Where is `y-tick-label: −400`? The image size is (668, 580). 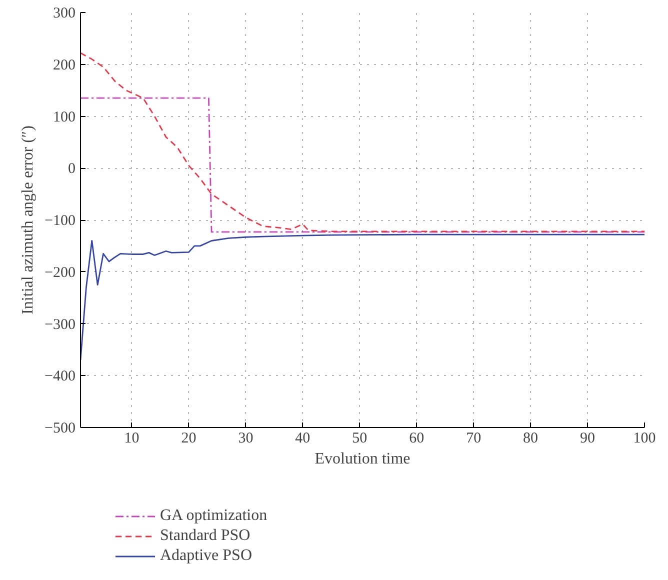
y-tick-label: −400 is located at coordinates (60, 376).